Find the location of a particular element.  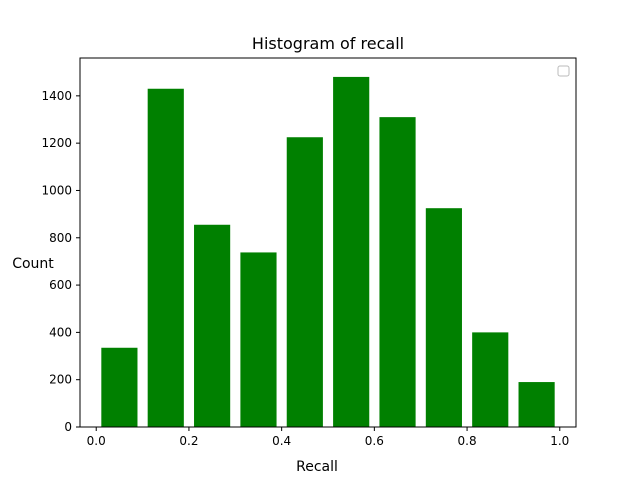

x-tick-label: 0.0 is located at coordinates (96, 441).